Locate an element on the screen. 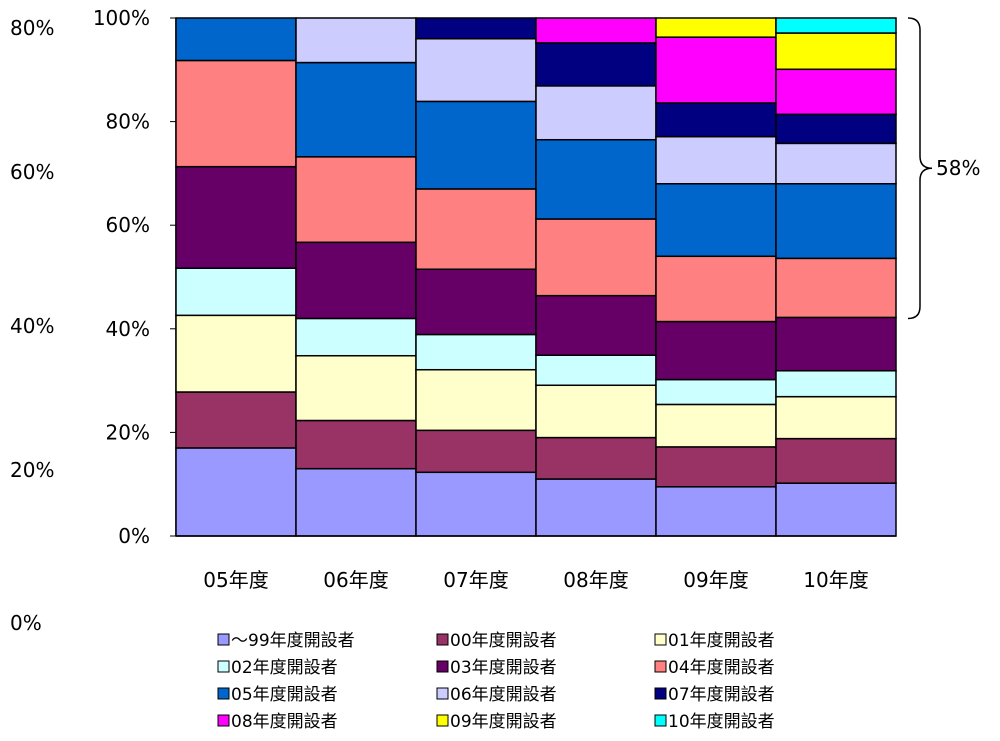 The image size is (1000, 741). y-tick-label: 100% is located at coordinates (121, 18).